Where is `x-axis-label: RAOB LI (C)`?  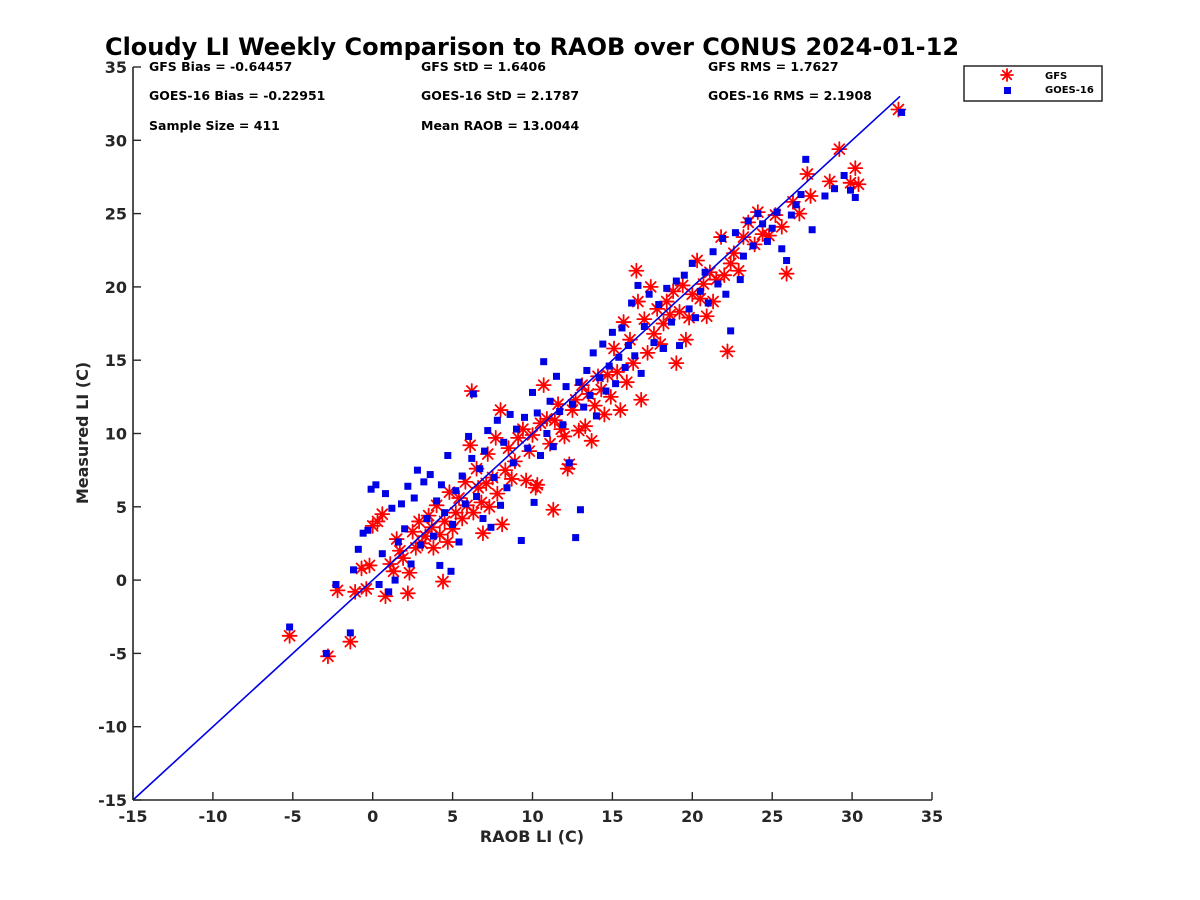
x-axis-label: RAOB LI (C) is located at coordinates (532, 836).